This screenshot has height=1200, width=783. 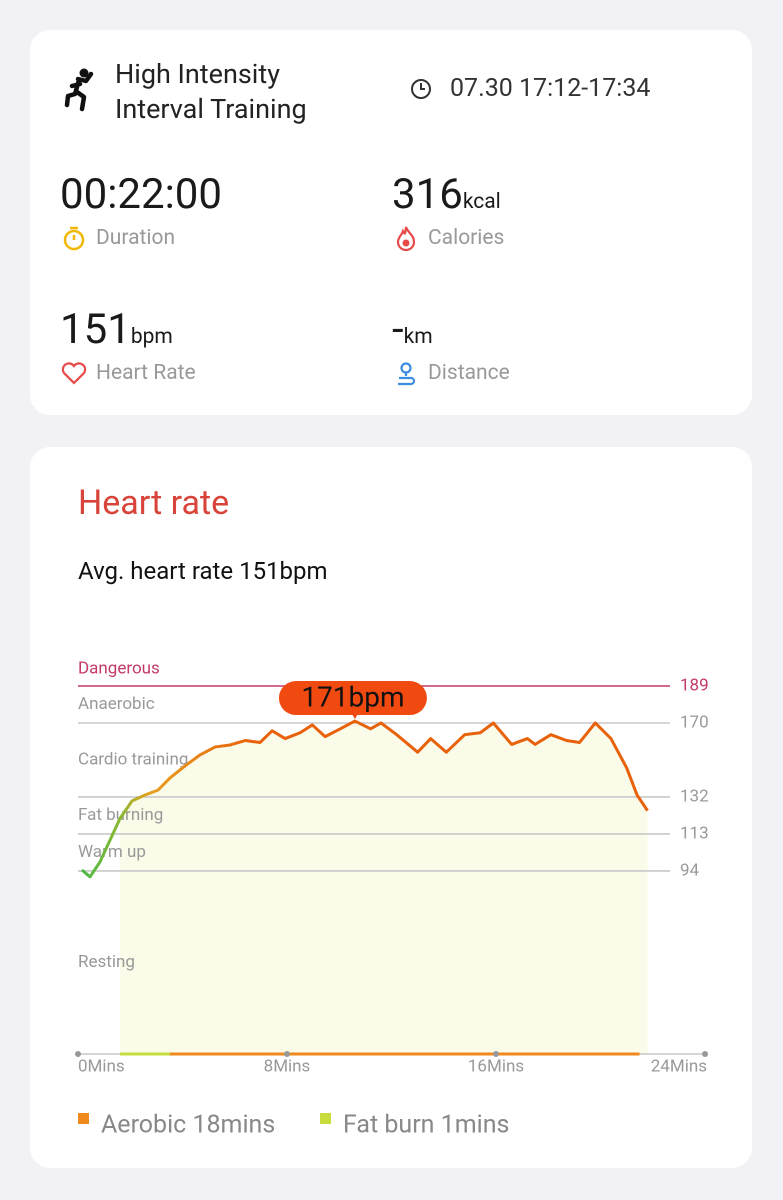 I want to click on card-title: Heart rate, so click(x=154, y=503).